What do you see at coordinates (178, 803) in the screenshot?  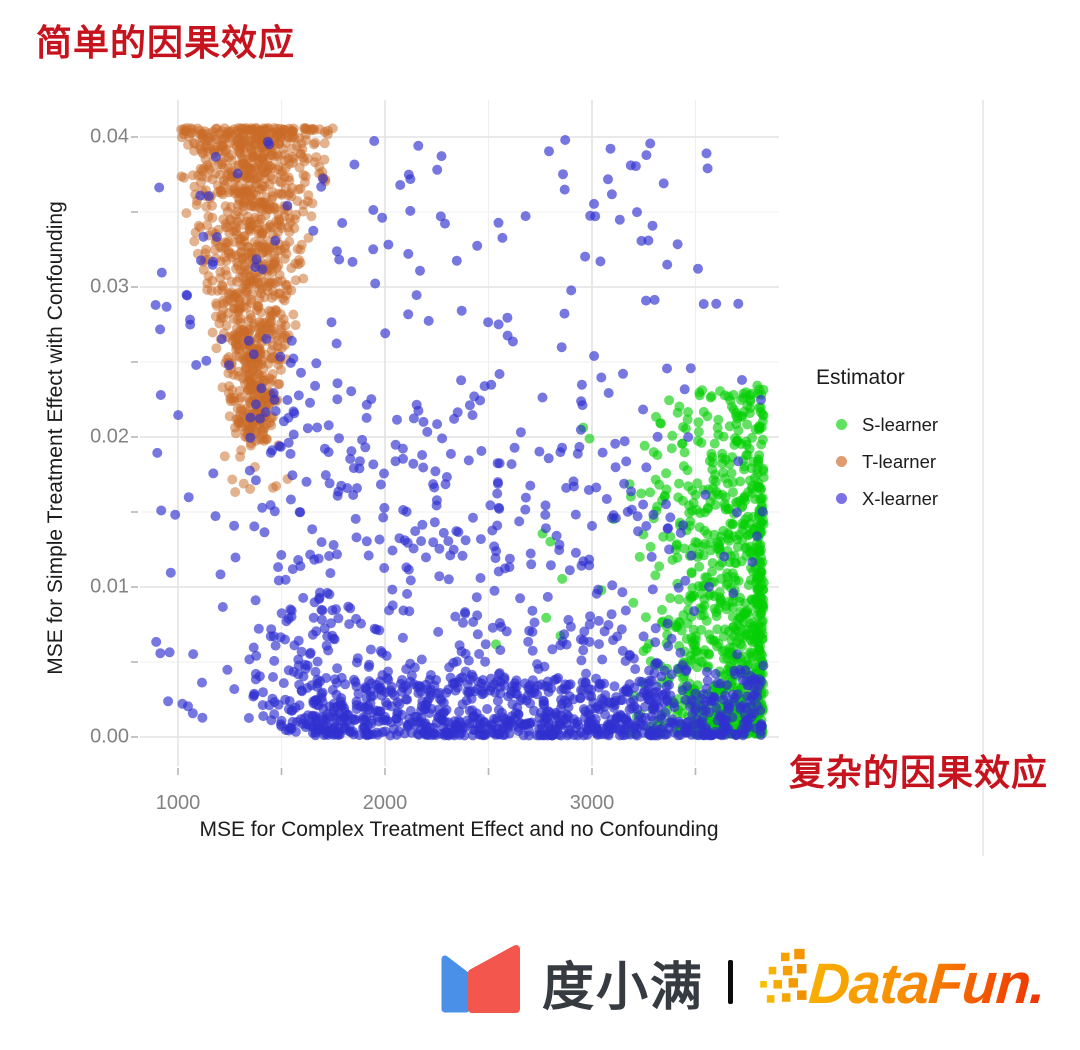 I see `x-tick-label: 1000` at bounding box center [178, 803].